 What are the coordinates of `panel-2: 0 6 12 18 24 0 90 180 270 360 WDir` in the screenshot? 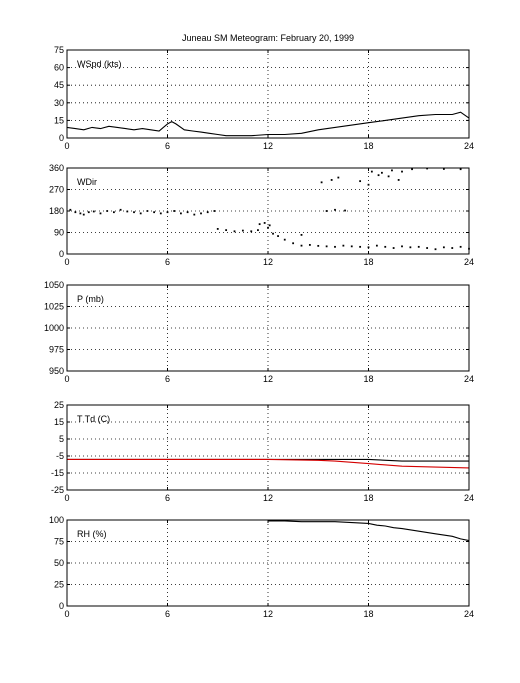 It's located at (261, 215).